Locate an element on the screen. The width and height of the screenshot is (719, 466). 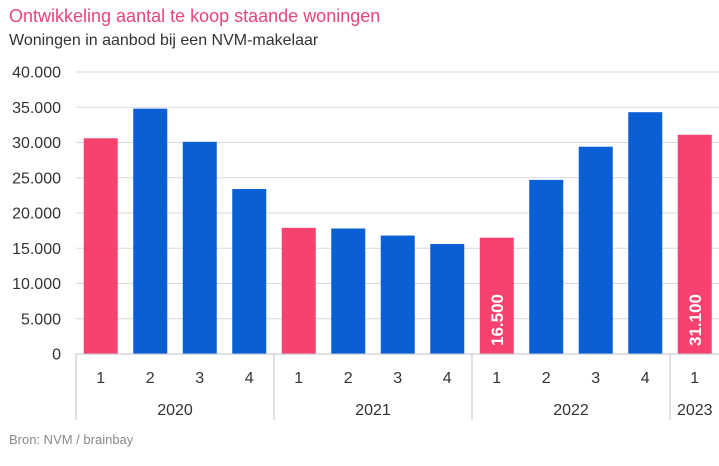
y-tick-label: 5.000 is located at coordinates (41, 319).